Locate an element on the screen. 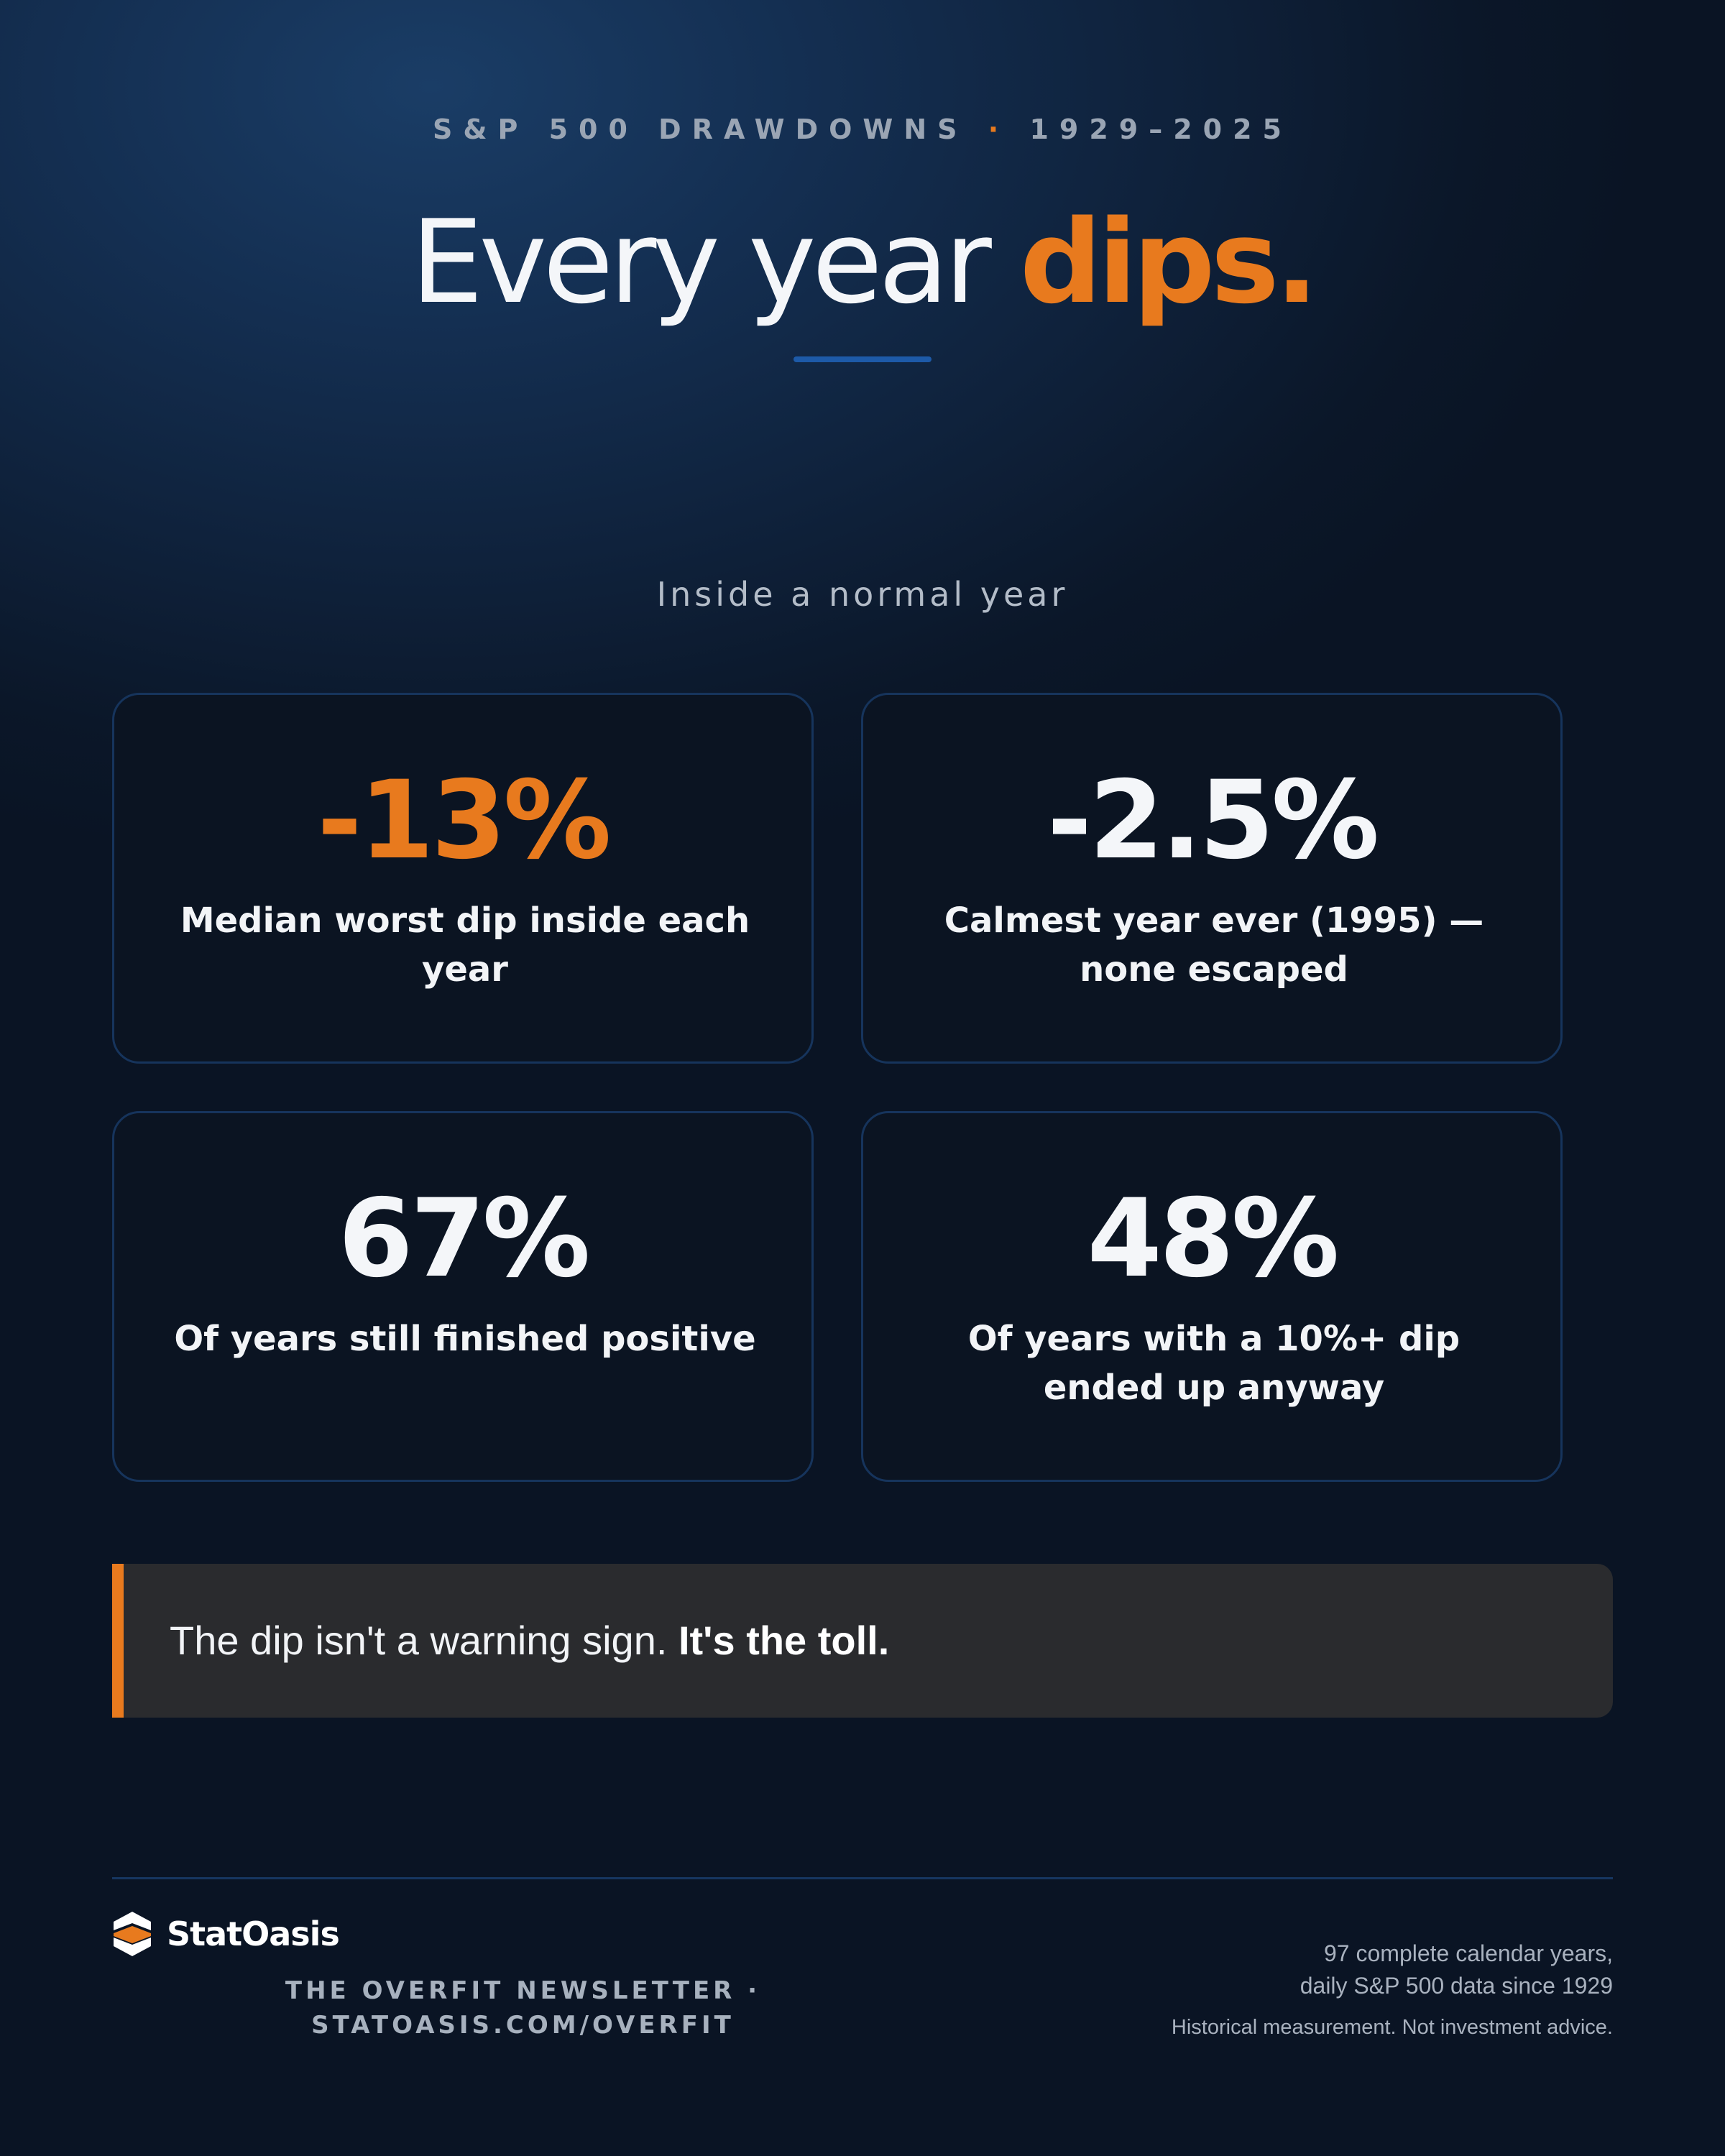  stat-label: Calmest year ever (1995) — none escaped is located at coordinates (1214, 945).